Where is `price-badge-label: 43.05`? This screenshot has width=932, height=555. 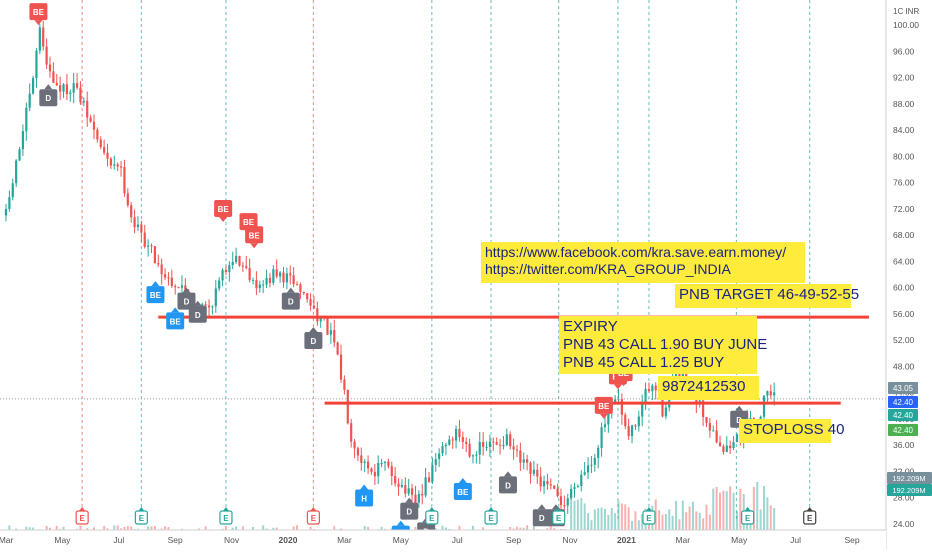
price-badge-label: 43.05 is located at coordinates (903, 388).